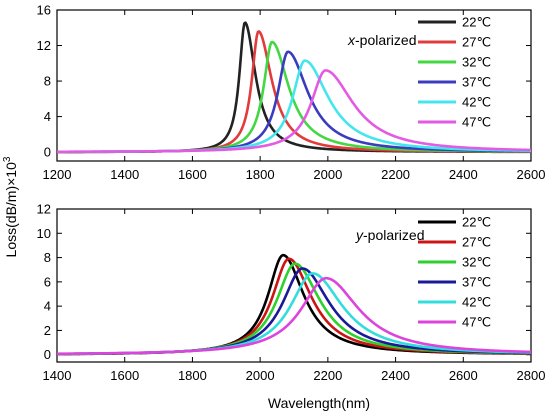  Describe the element at coordinates (47, 281) in the screenshot. I see `y-tick-label: 6` at that location.